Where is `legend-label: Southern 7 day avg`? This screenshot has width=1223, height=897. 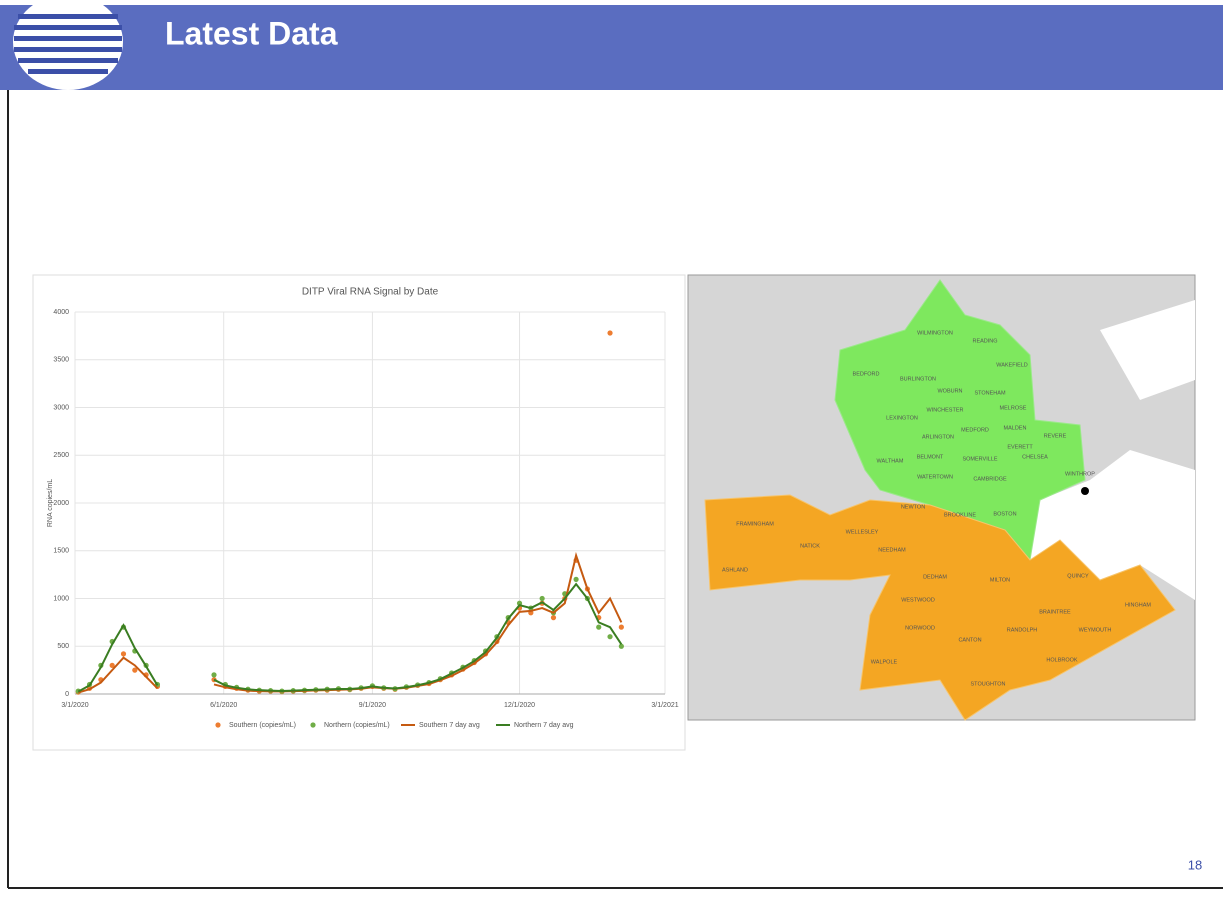 legend-label: Southern 7 day avg is located at coordinates (449, 725).